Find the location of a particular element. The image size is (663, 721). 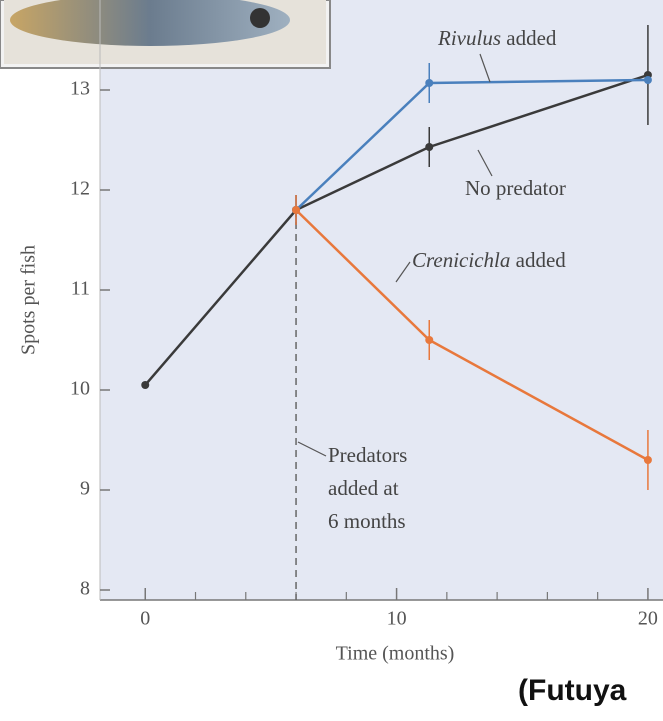

x-tick-label: 10 is located at coordinates (397, 619).